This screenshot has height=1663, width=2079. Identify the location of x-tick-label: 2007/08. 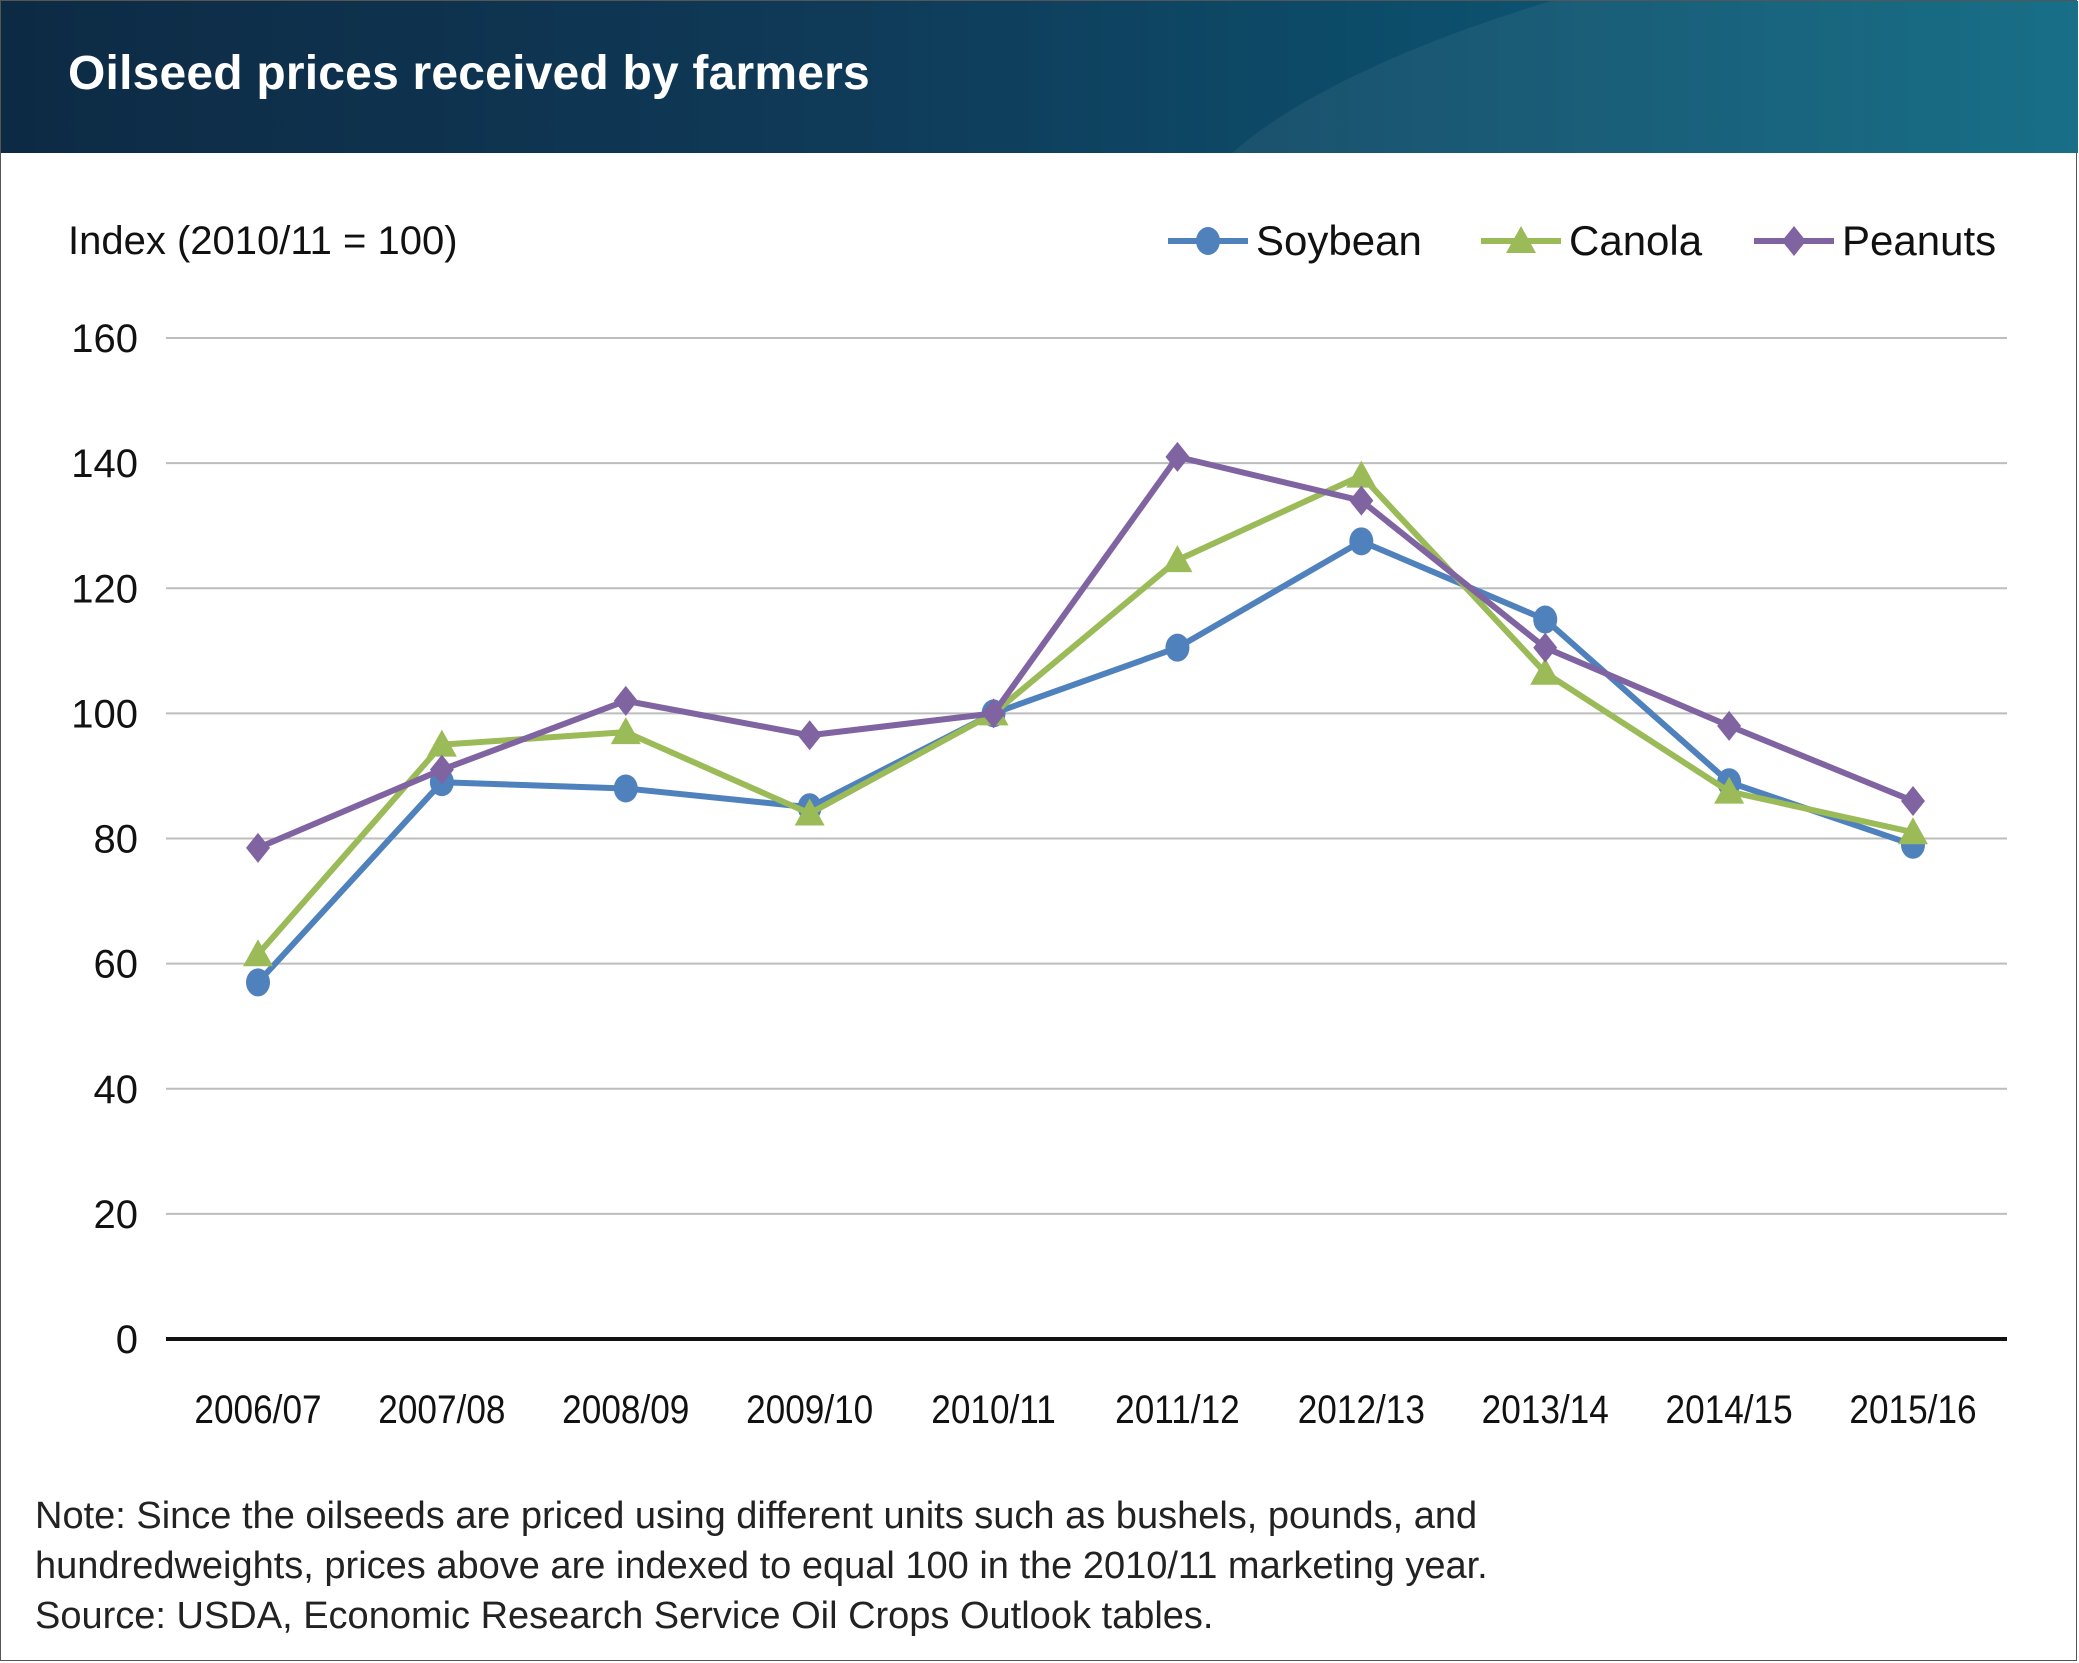
(441, 1409).